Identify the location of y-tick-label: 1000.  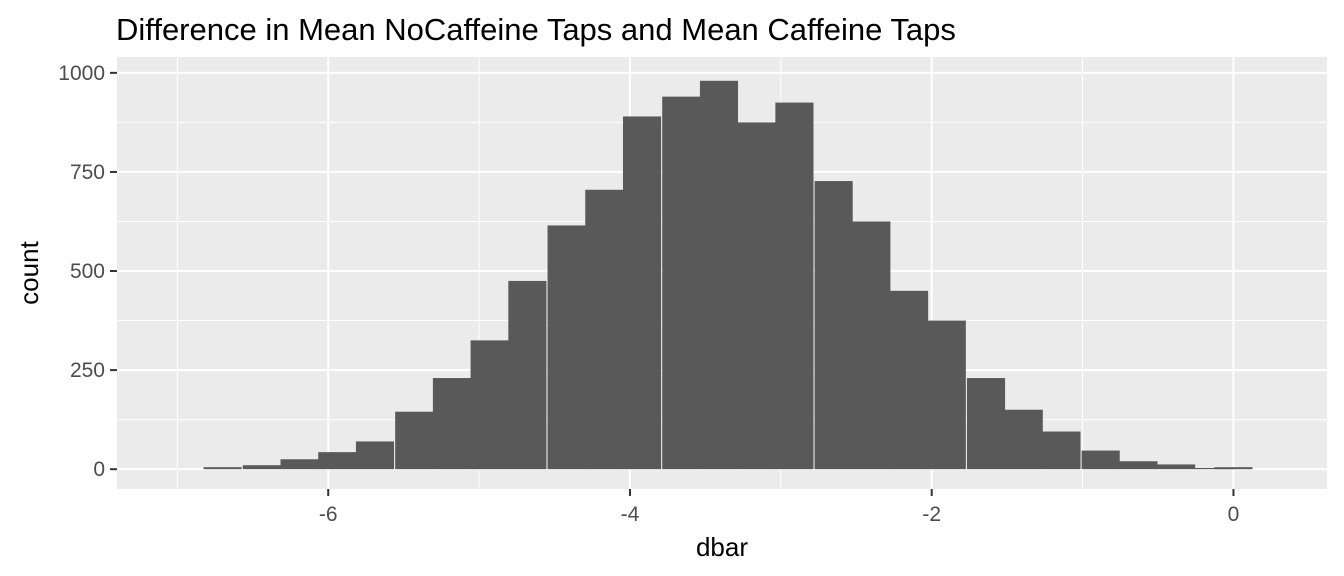
(81, 73).